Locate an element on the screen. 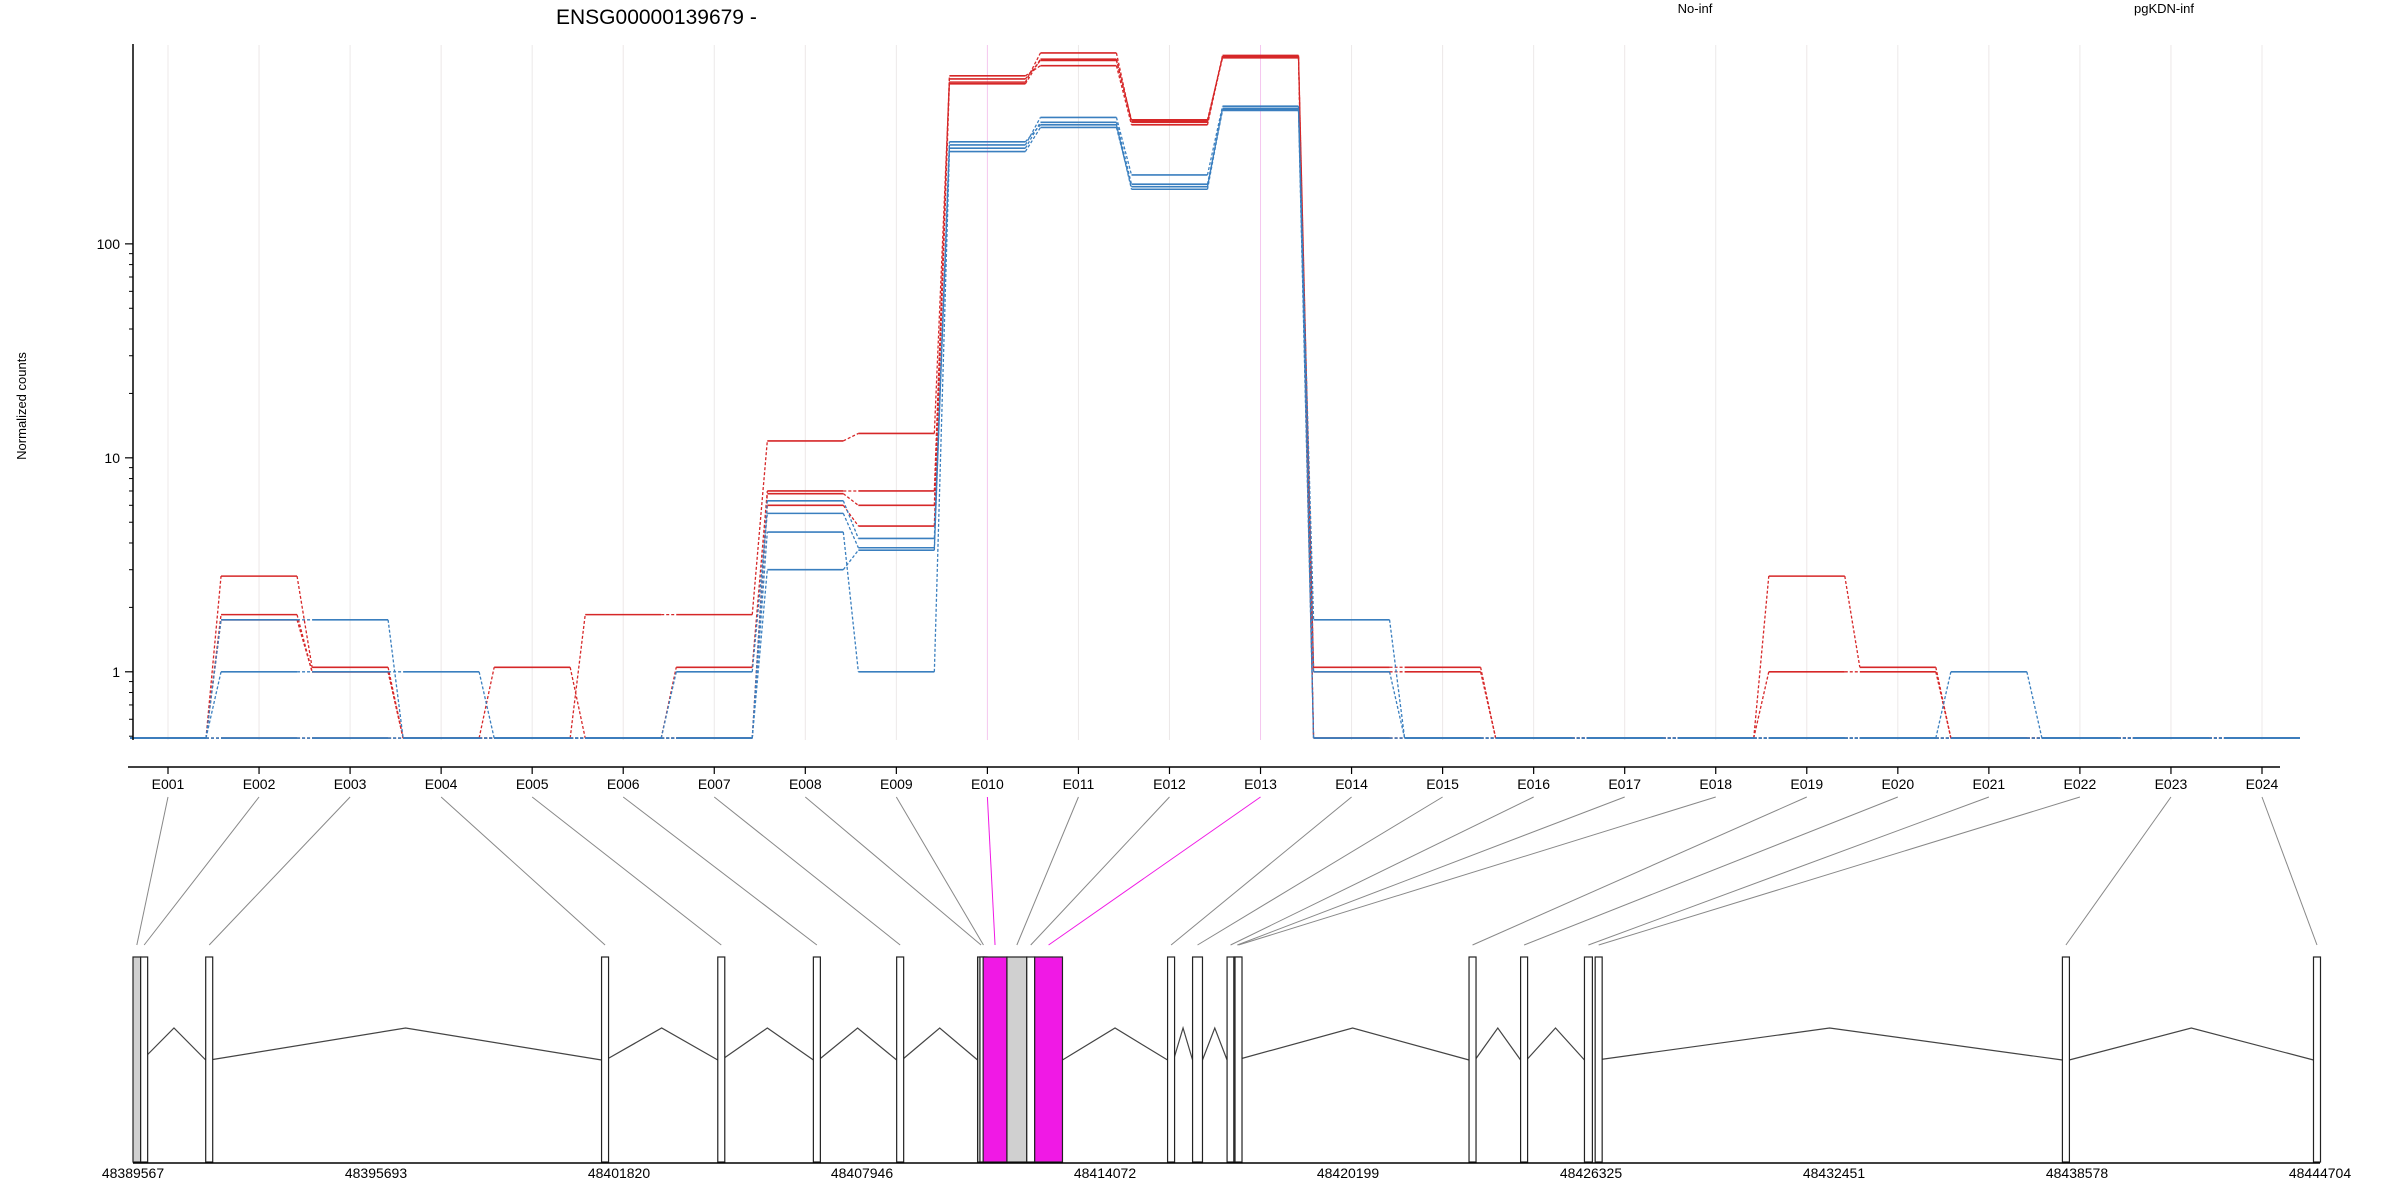 Image resolution: width=2400 pixels, height=1200 pixels. exon-connector-e018 is located at coordinates (1477, 871).